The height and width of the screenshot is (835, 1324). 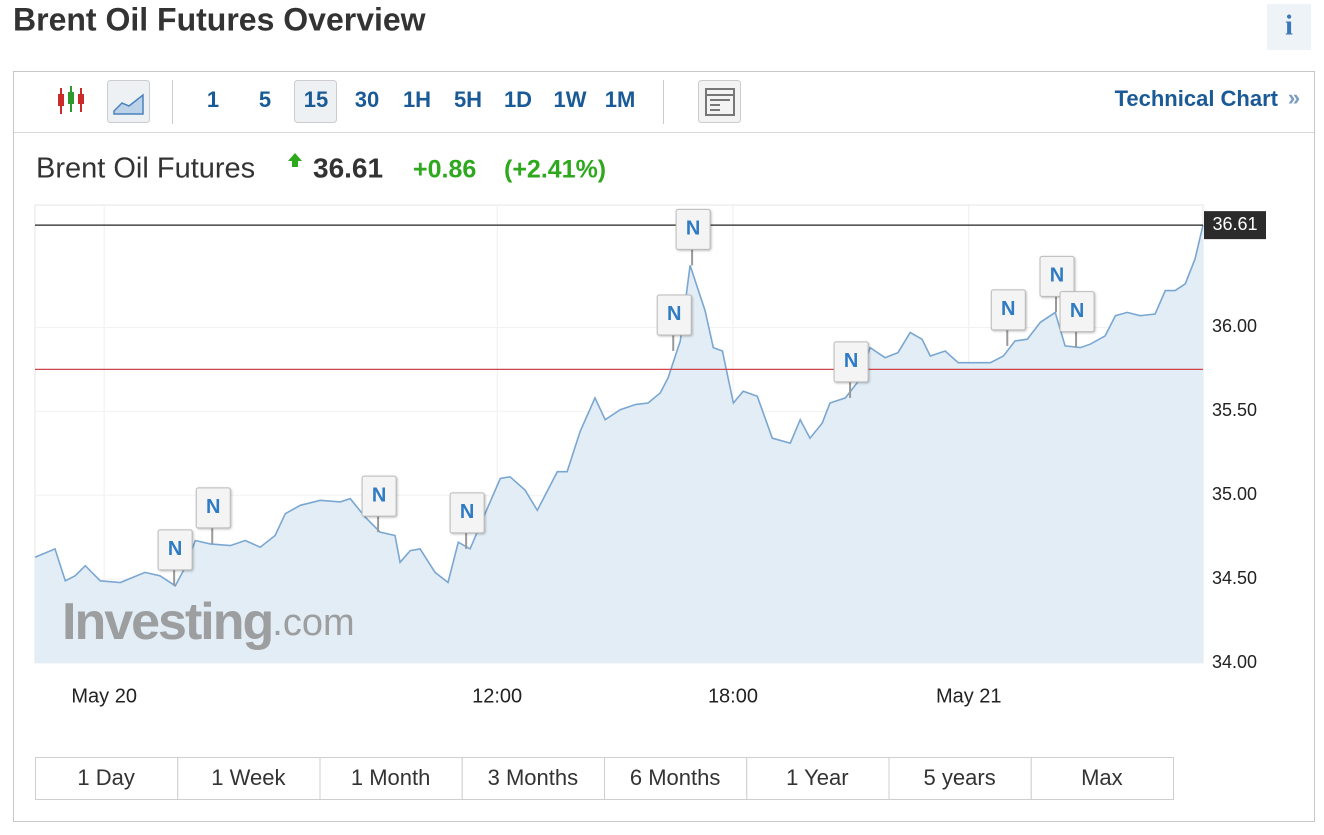 I want to click on last-price-label: 36.61, so click(x=1234, y=224).